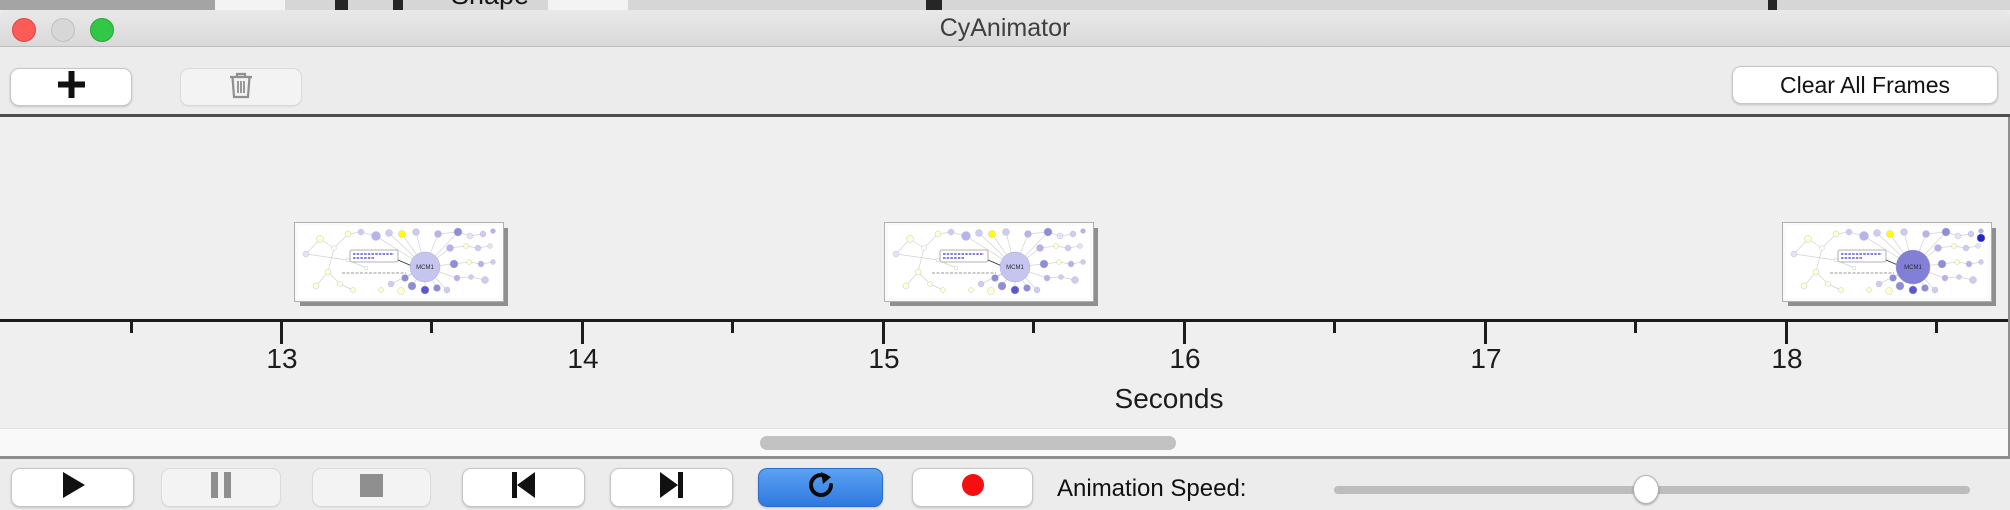 The image size is (2010, 510). Describe the element at coordinates (1152, 488) in the screenshot. I see `animation-speed-label: Animation Speed:` at that location.